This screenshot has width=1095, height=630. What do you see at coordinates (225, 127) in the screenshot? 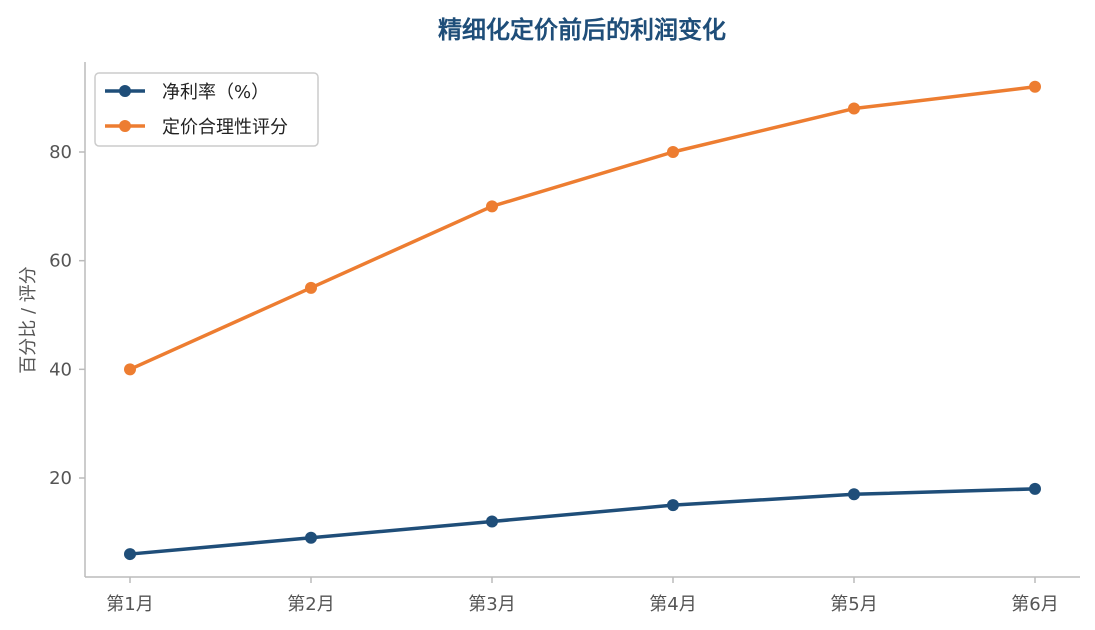
I see `legend-label: 定价合理性评分` at bounding box center [225, 127].